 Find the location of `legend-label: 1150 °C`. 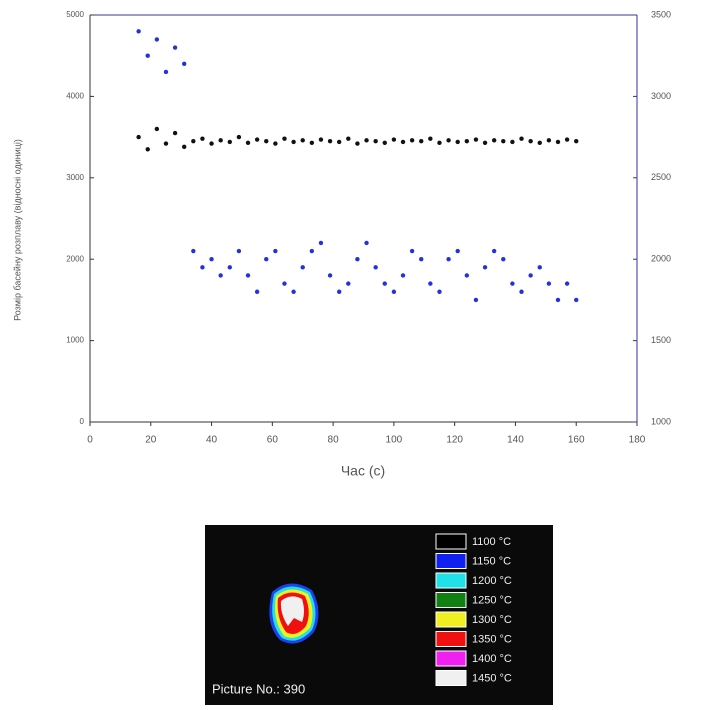

legend-label: 1150 °C is located at coordinates (491, 561).